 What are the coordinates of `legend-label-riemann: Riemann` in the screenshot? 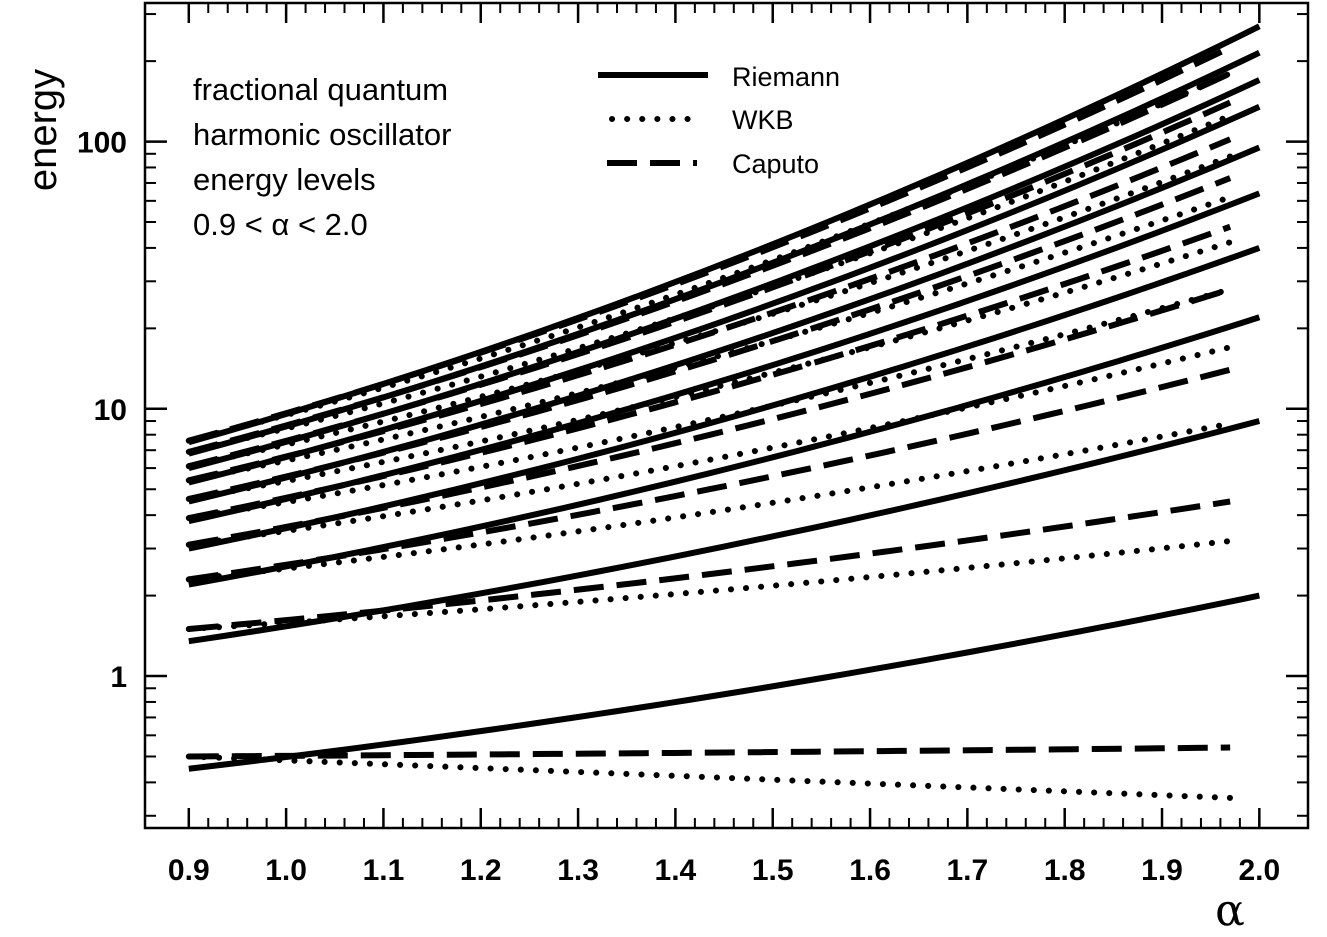 It's located at (786, 77).